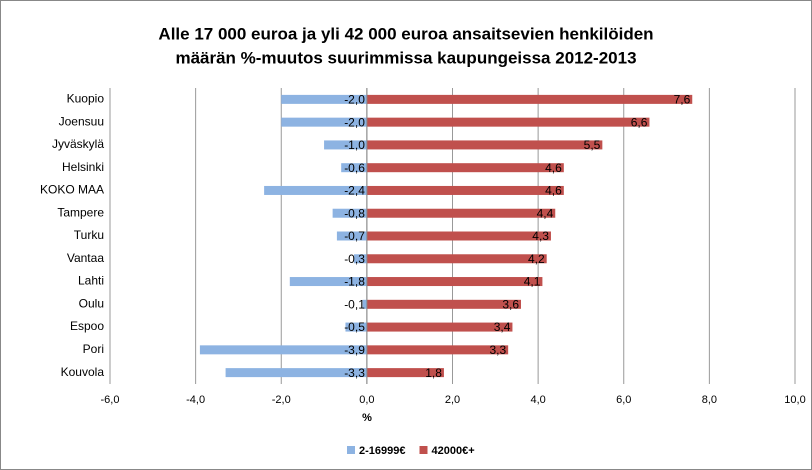  Describe the element at coordinates (110, 400) in the screenshot. I see `x-tick-label: -6,0` at that location.